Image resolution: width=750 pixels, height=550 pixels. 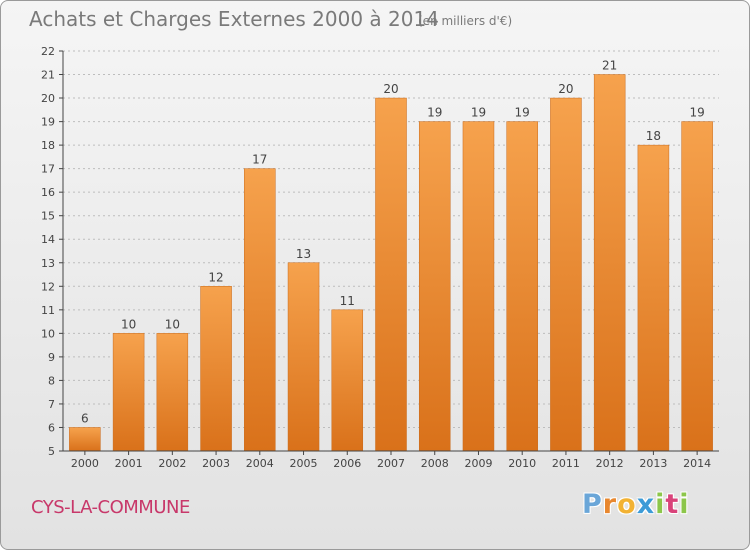 What do you see at coordinates (260, 463) in the screenshot?
I see `x-tick-label: 2004` at bounding box center [260, 463].